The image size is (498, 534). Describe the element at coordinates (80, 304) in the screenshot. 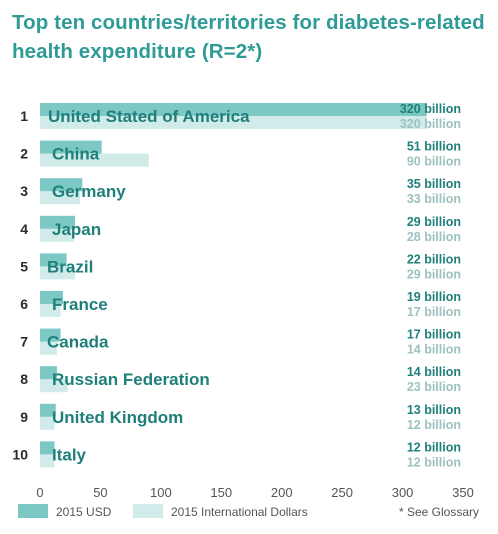

I see `country-label: France` at that location.